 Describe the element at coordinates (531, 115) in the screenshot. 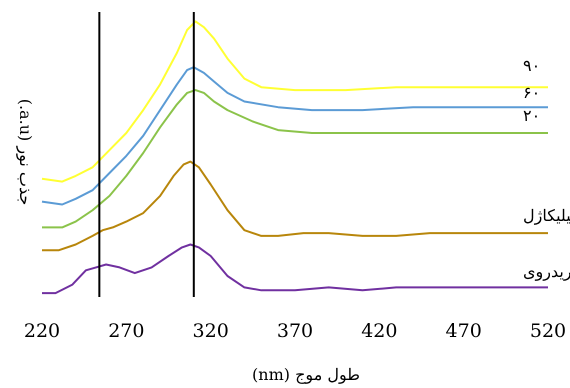

I see `series-label-2: ۲۰` at that location.